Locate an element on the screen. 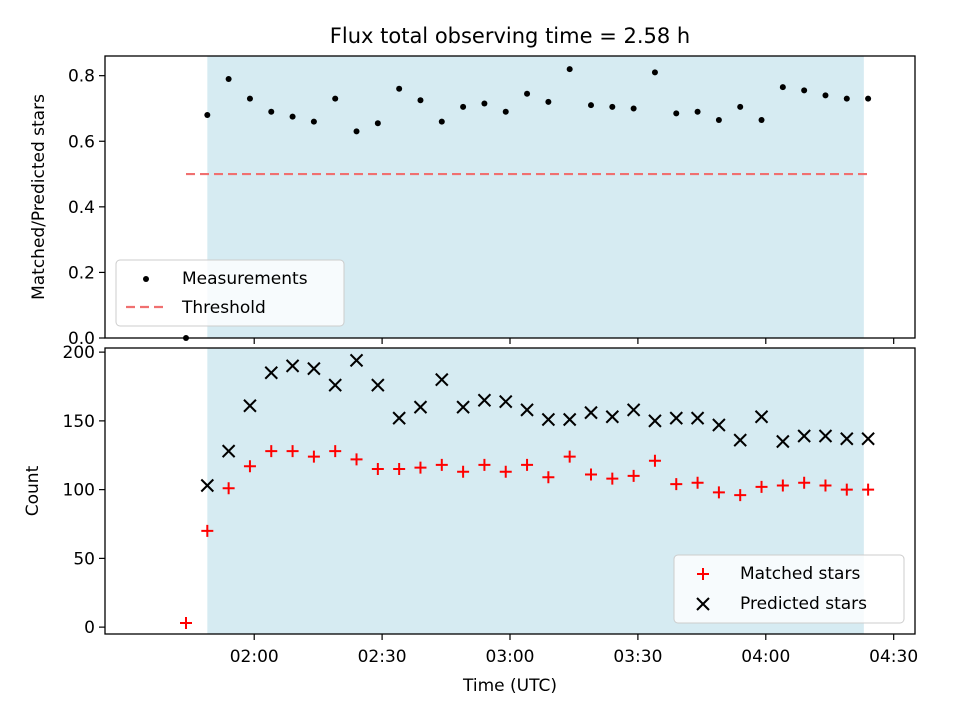 This screenshot has width=960, height=720. legend-threshold-label: Threshold is located at coordinates (223, 308).